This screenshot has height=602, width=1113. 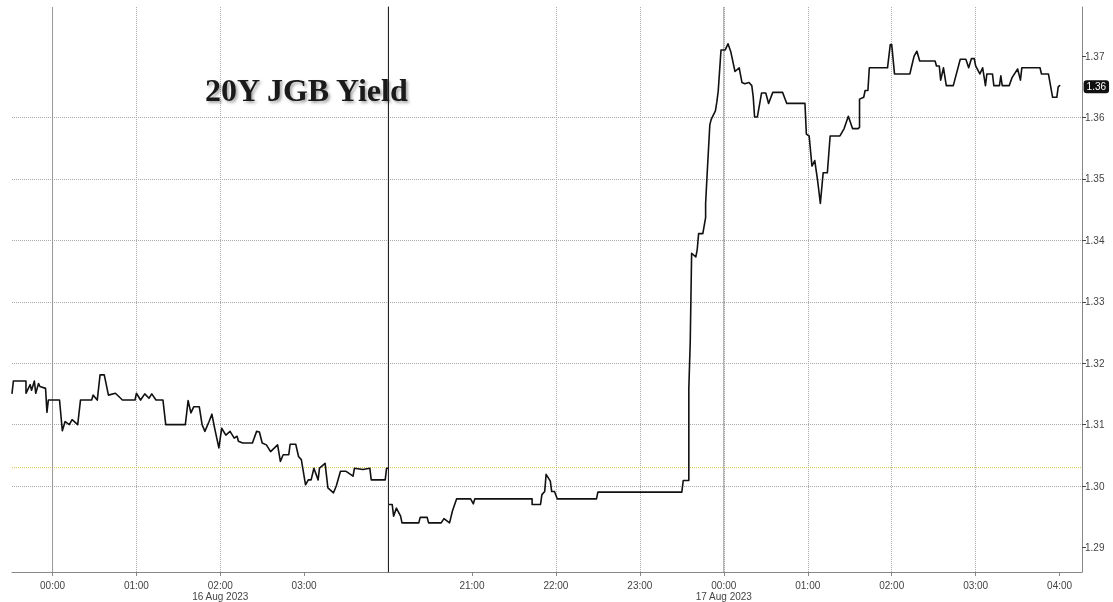 I want to click on y-tick-label: 1.35, so click(x=1095, y=179).